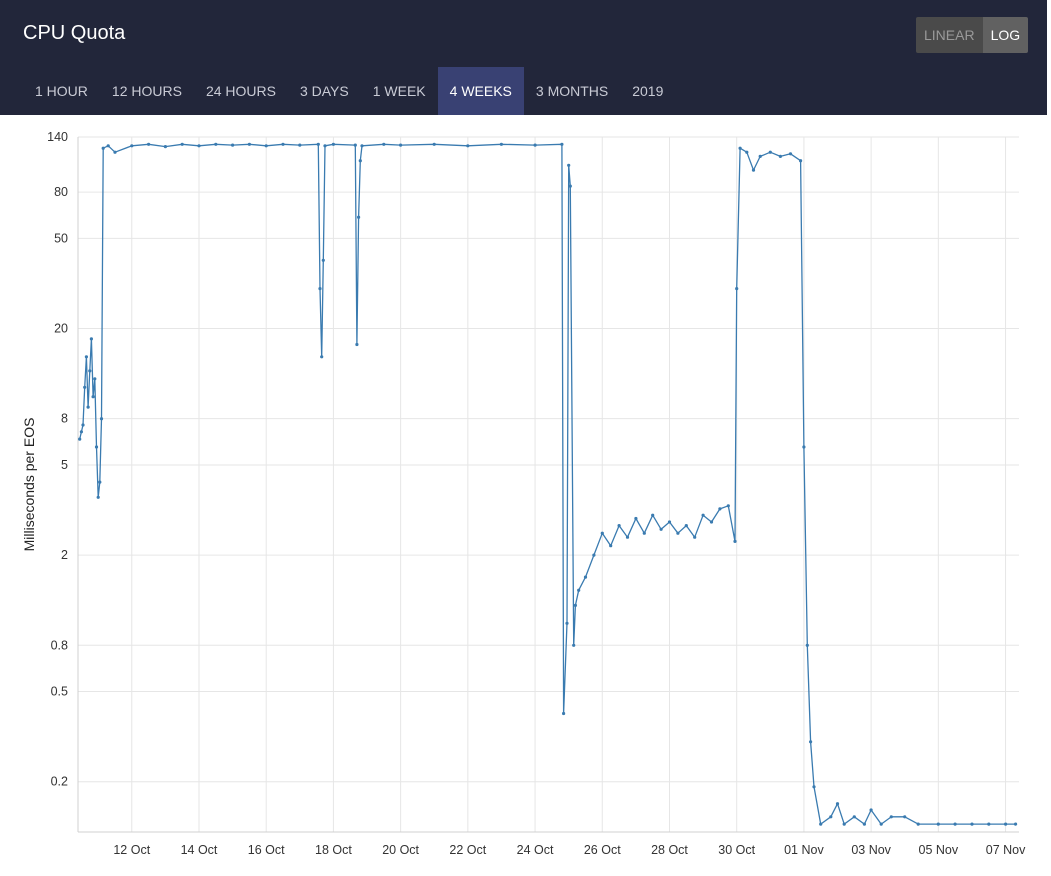  Describe the element at coordinates (1005, 35) in the screenshot. I see `log-scale-button: LOG` at that location.